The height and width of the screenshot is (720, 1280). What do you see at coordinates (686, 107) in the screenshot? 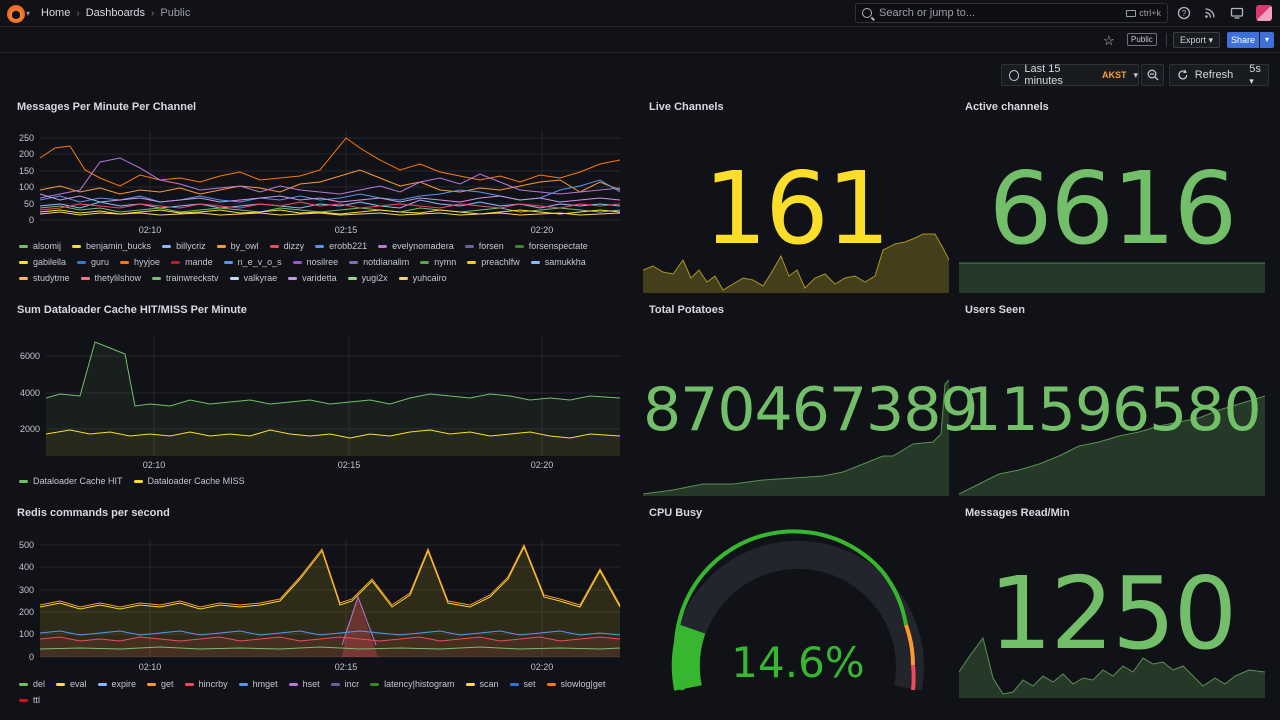
I see `panel-title-live-channels: Live Channels` at bounding box center [686, 107].